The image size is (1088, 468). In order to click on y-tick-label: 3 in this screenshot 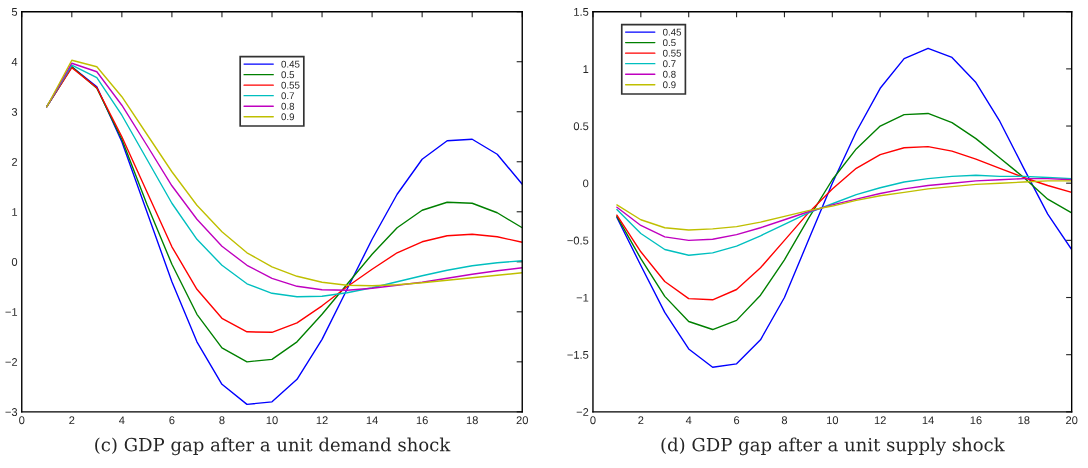, I will do `click(14, 112)`.